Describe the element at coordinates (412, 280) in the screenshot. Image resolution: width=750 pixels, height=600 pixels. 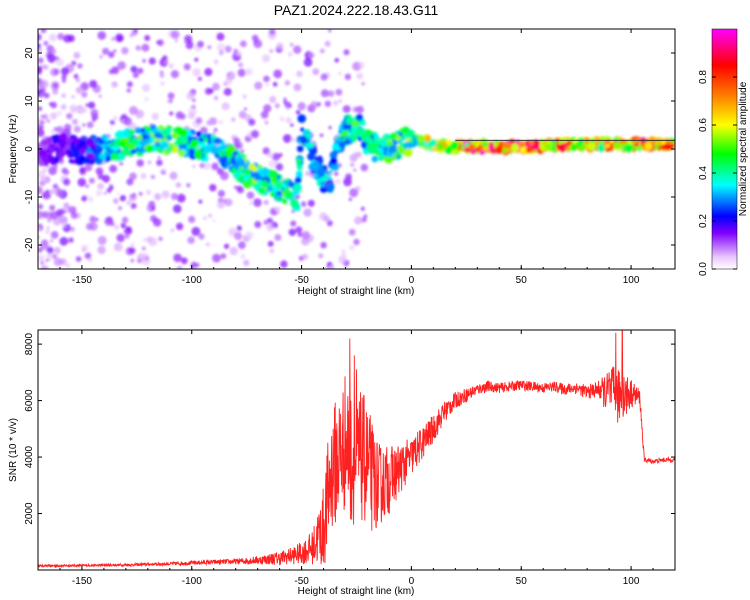
I see `x-tick-label: 0` at that location.